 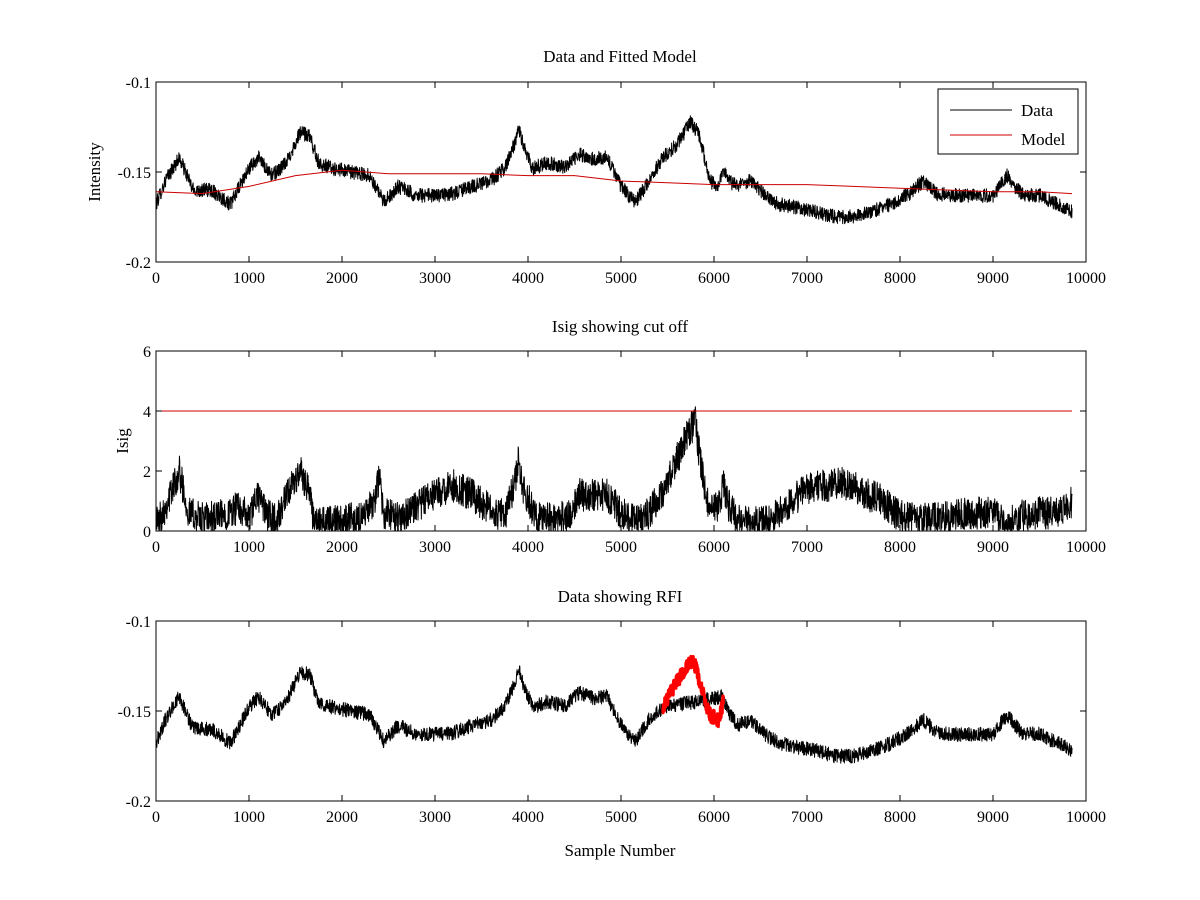 I want to click on panel-1-ylabel: Intensity, so click(x=94, y=172).